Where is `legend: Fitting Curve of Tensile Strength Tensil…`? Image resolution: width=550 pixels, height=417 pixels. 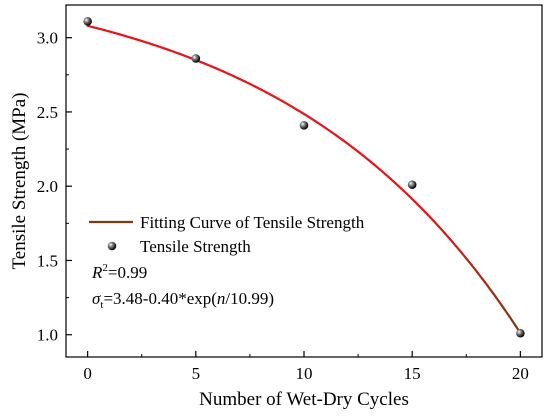 legend: Fitting Curve of Tensile Strength Tensil… is located at coordinates (227, 234).